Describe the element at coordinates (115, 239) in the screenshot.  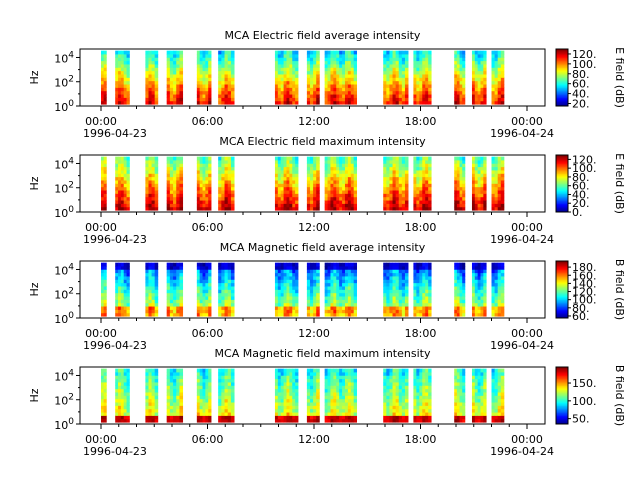
I see `x-date-start: 1996-04-23` at that location.